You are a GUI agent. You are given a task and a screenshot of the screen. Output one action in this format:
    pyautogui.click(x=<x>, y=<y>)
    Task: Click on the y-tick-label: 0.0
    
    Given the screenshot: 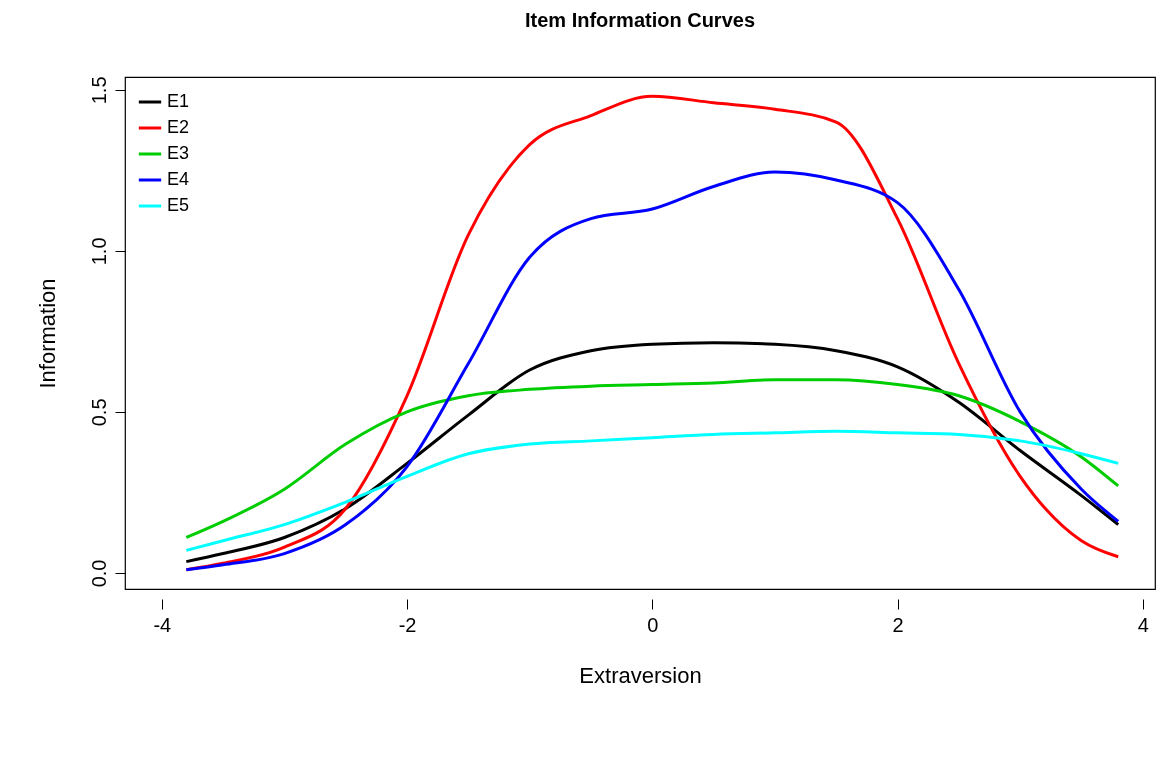 What is the action you would take?
    pyautogui.click(x=98, y=573)
    